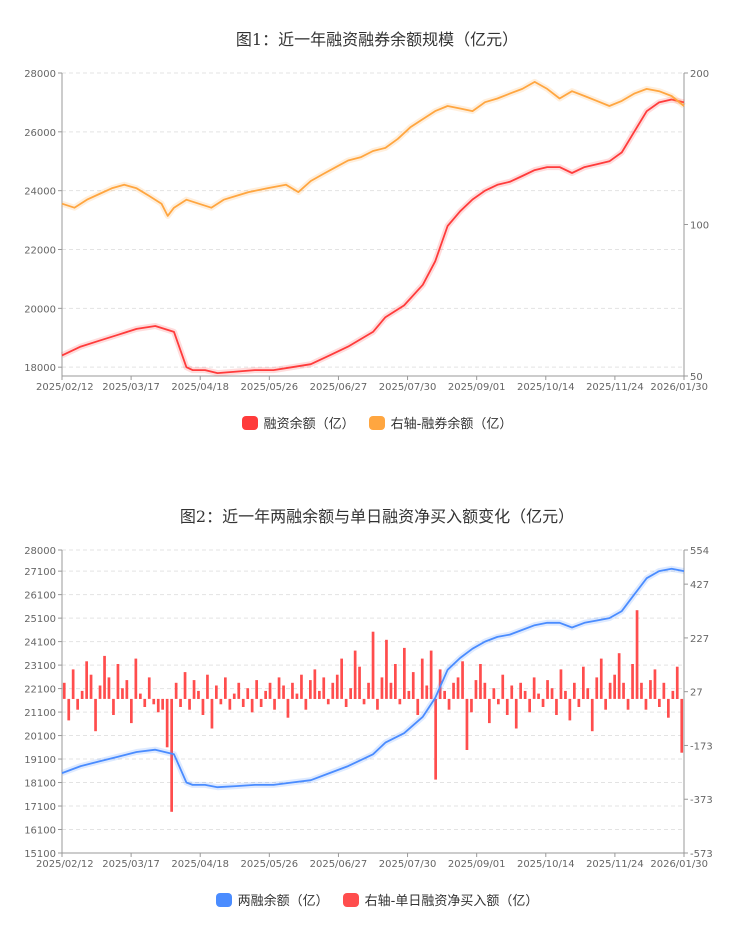  I want to click on y-right-tick-label: -173, so click(701, 746).